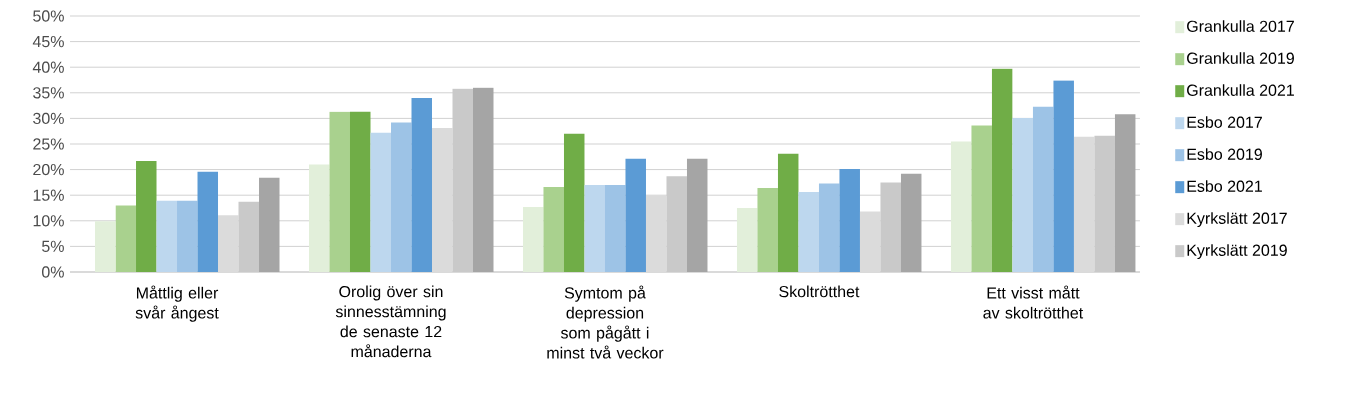 This screenshot has width=1368, height=412. What do you see at coordinates (48, 195) in the screenshot?
I see `y-tick-label: 15%` at bounding box center [48, 195].